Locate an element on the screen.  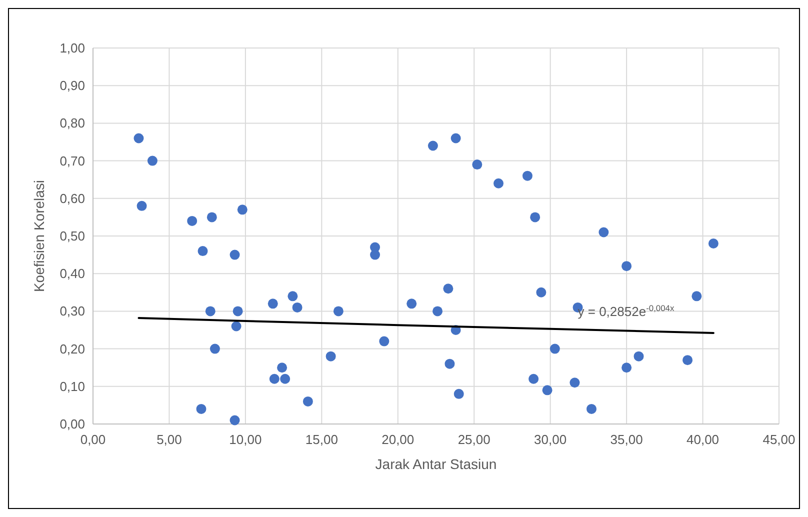
y-tick-label: 0,70 is located at coordinates (72, 160).